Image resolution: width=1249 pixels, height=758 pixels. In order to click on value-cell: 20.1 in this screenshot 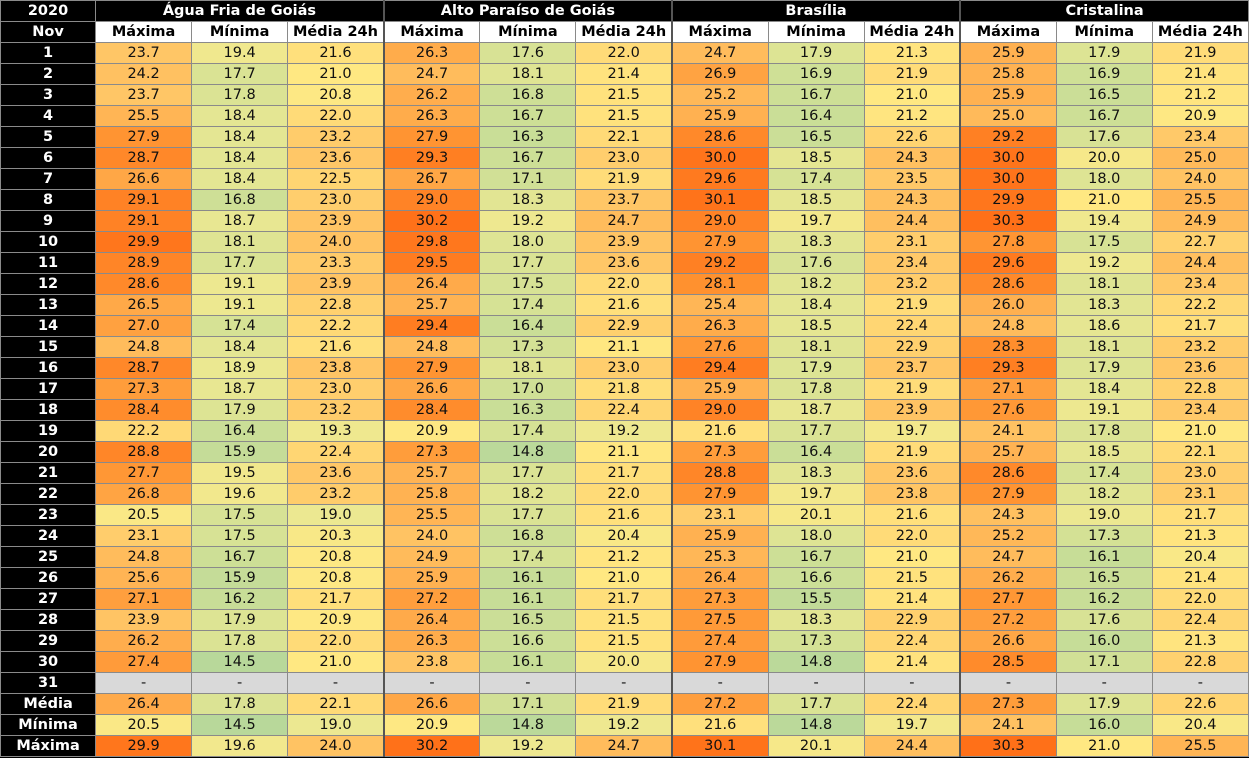, I will do `click(816, 746)`.